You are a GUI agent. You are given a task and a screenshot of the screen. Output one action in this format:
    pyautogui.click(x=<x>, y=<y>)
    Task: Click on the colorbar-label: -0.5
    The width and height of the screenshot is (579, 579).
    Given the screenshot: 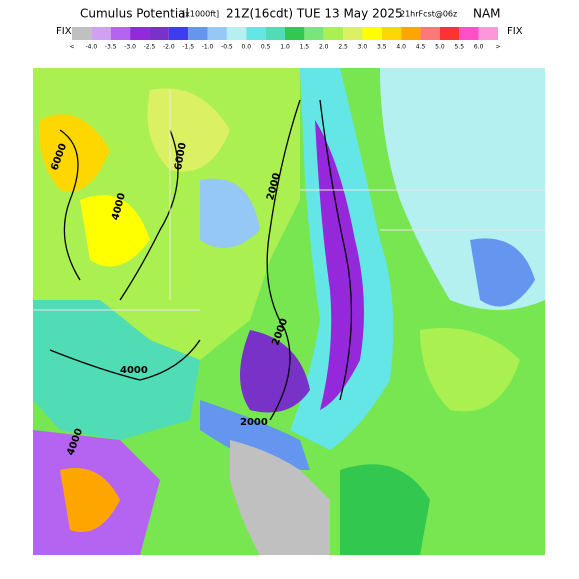 What is the action you would take?
    pyautogui.click(x=227, y=47)
    